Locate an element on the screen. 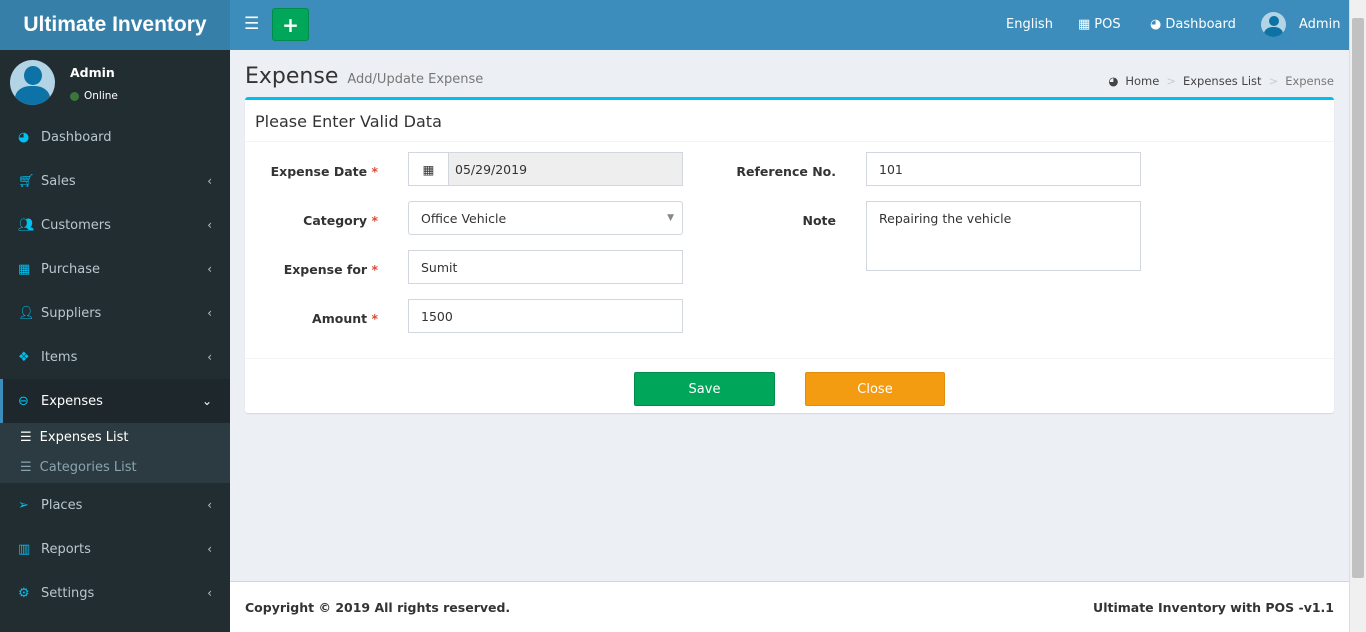 This screenshot has height=632, width=1366. breadcrumb: ◕ Home > Expenses List > Expense is located at coordinates (1221, 81).